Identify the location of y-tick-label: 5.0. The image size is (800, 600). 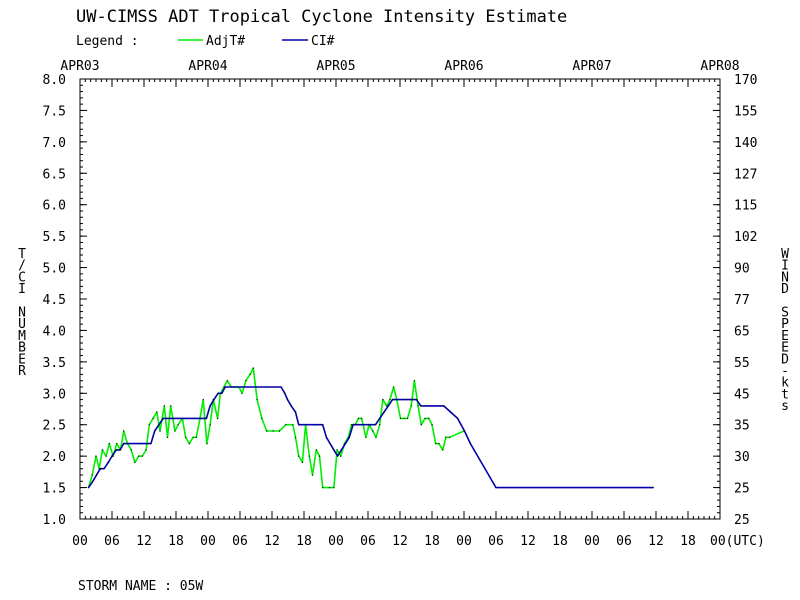
(54, 269).